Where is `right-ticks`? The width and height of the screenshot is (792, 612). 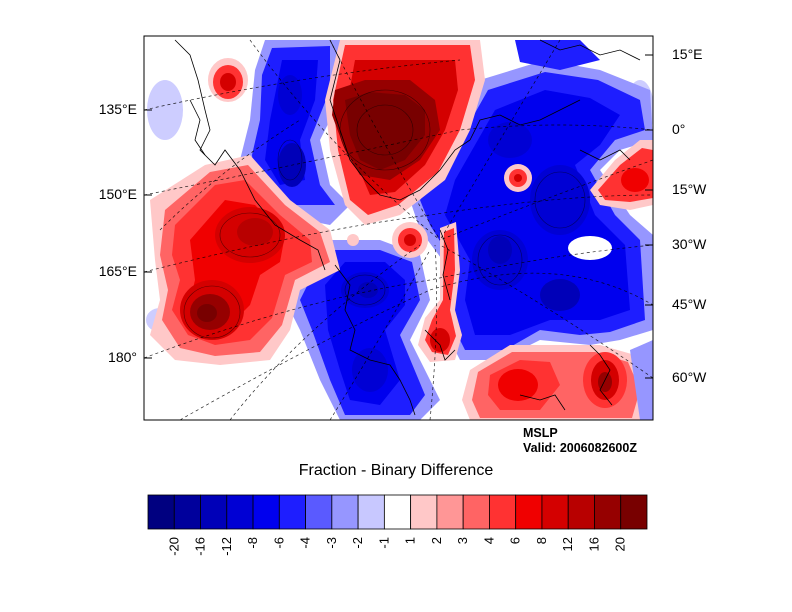 right-ticks is located at coordinates (649, 216).